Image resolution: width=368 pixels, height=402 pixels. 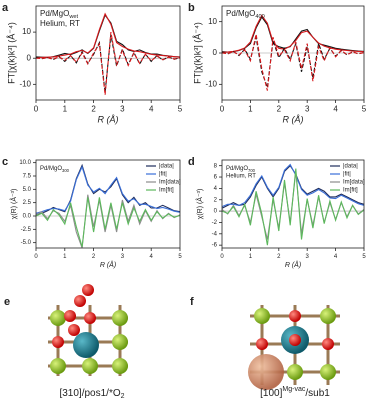 What do you see at coordinates (216, 189) in the screenshot?
I see `y-tick-label: 4` at bounding box center [216, 189].